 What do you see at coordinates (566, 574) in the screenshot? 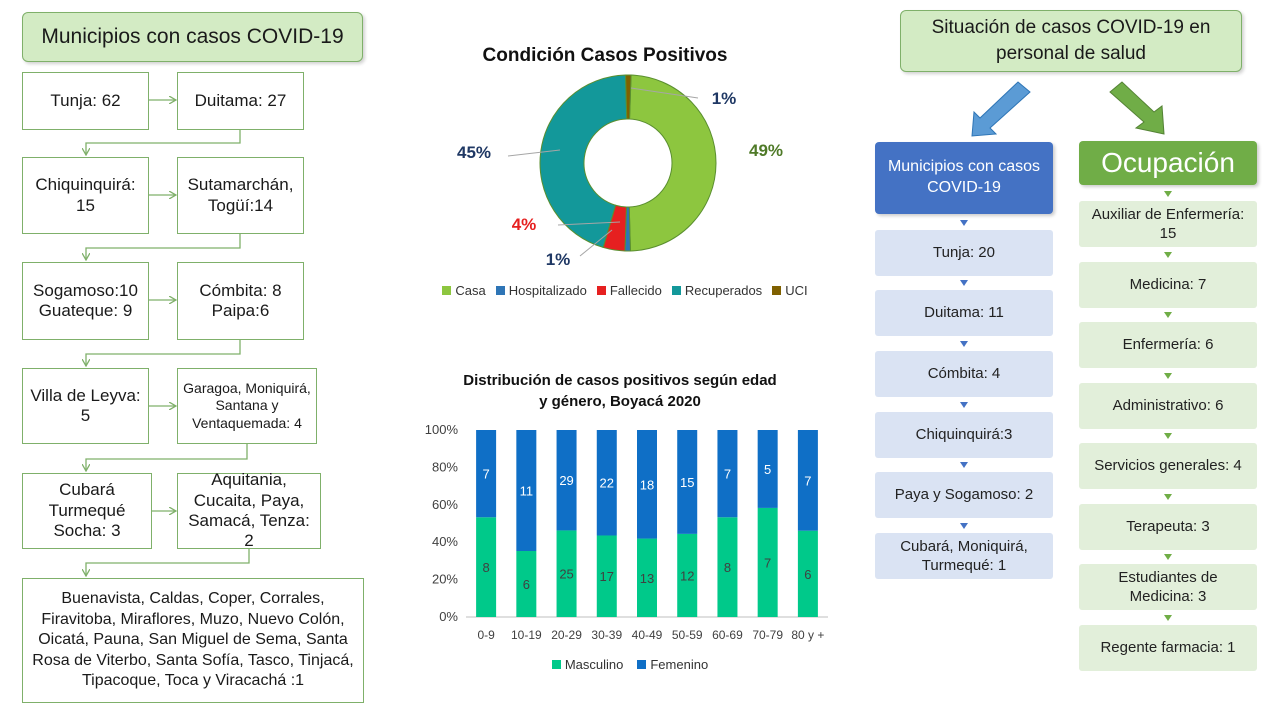
I see `bar-value-masculino: 25` at bounding box center [566, 574].